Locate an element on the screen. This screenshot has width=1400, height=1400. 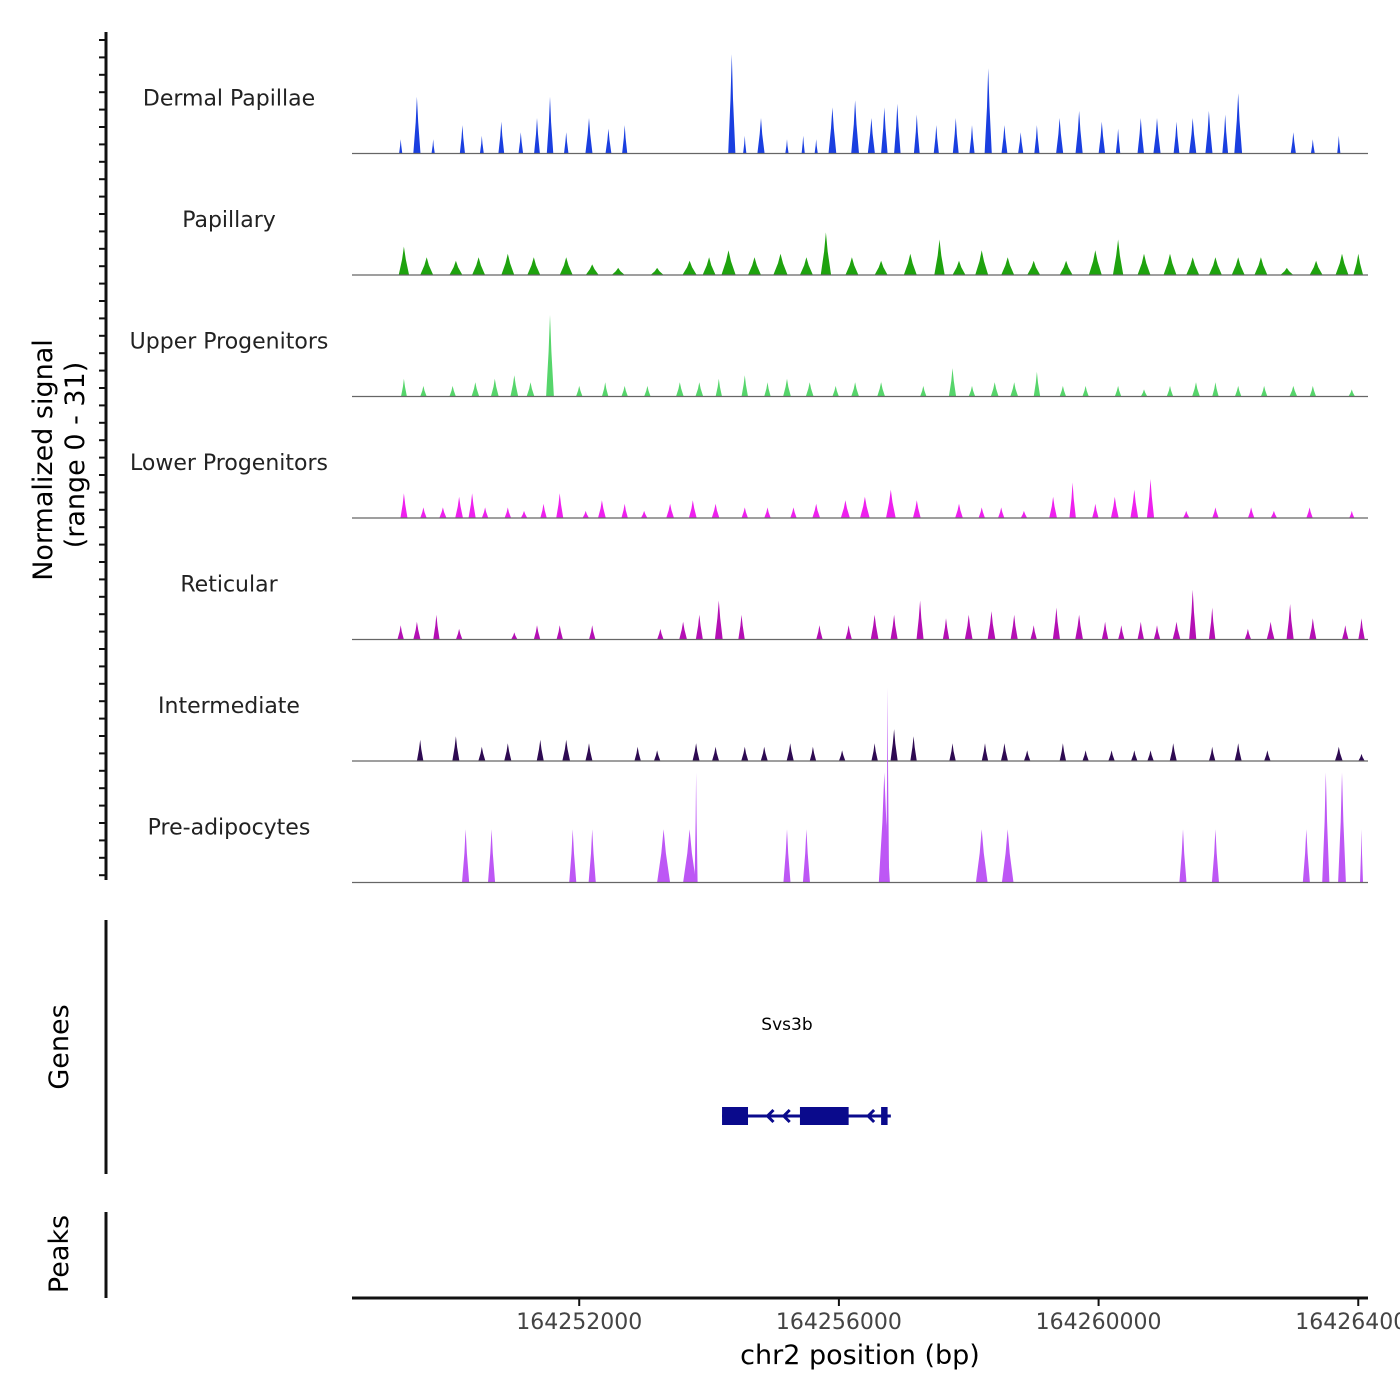
track-label-pre-adipocytes: Pre-adipocytes is located at coordinates (229, 828).